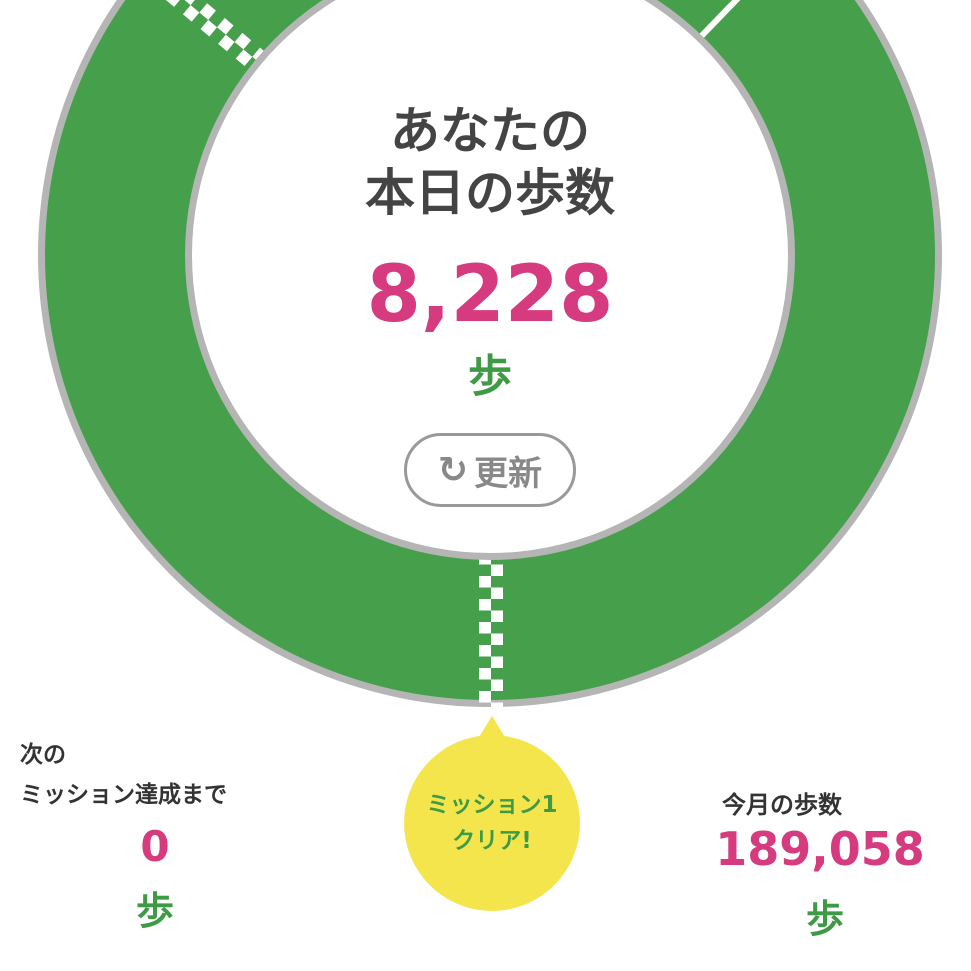  What do you see at coordinates (123, 795) in the screenshot?
I see `next-mission-label-line-2: ミッション達成まで` at bounding box center [123, 795].